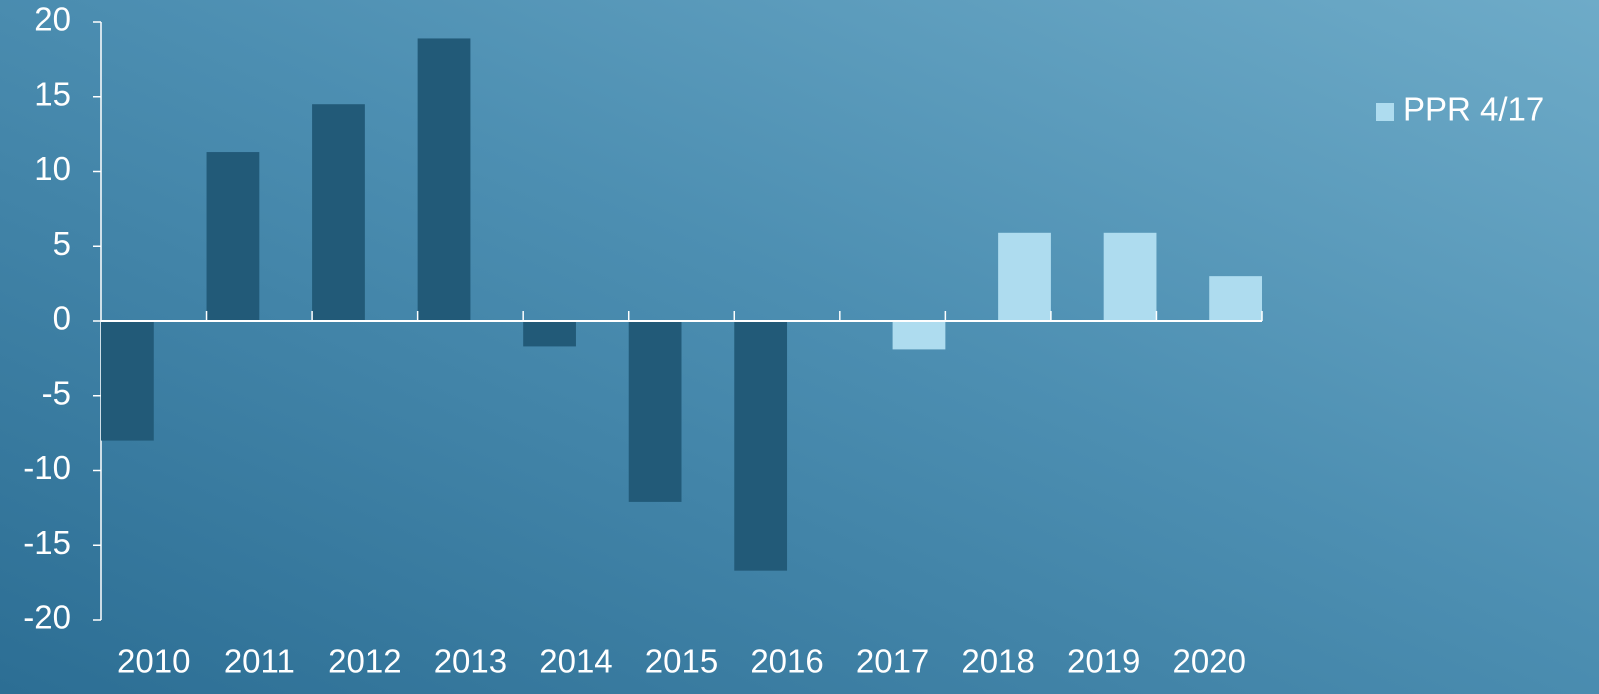 The width and height of the screenshot is (1599, 694). I want to click on y-tick-label: 15, so click(52, 93).